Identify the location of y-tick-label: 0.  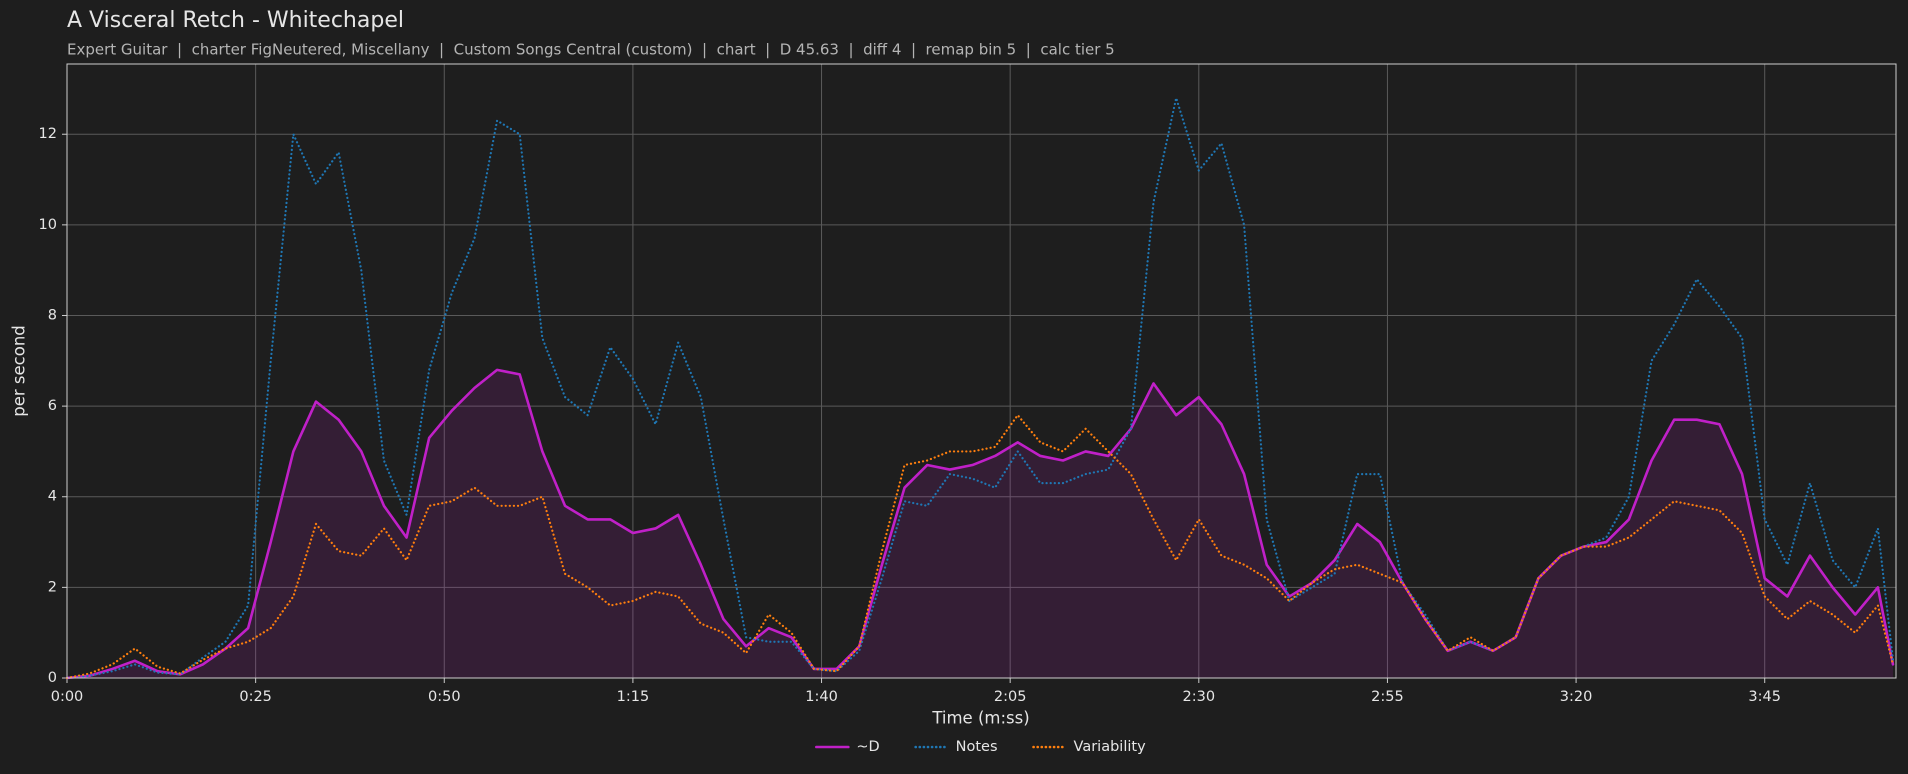
(52, 678).